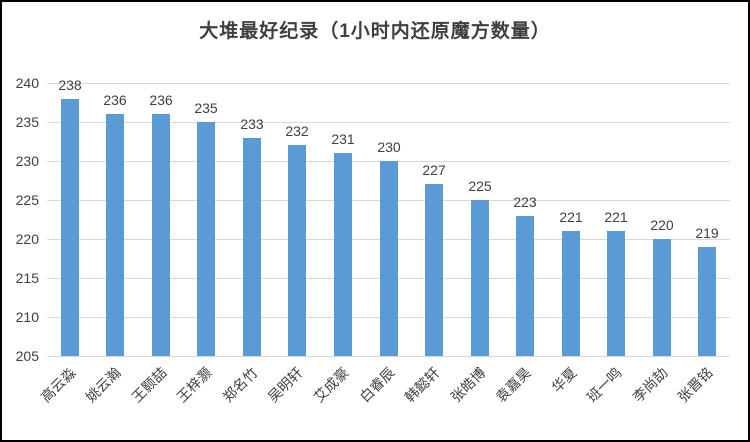  I want to click on y-axis-tick-label: 235, so click(27, 122).